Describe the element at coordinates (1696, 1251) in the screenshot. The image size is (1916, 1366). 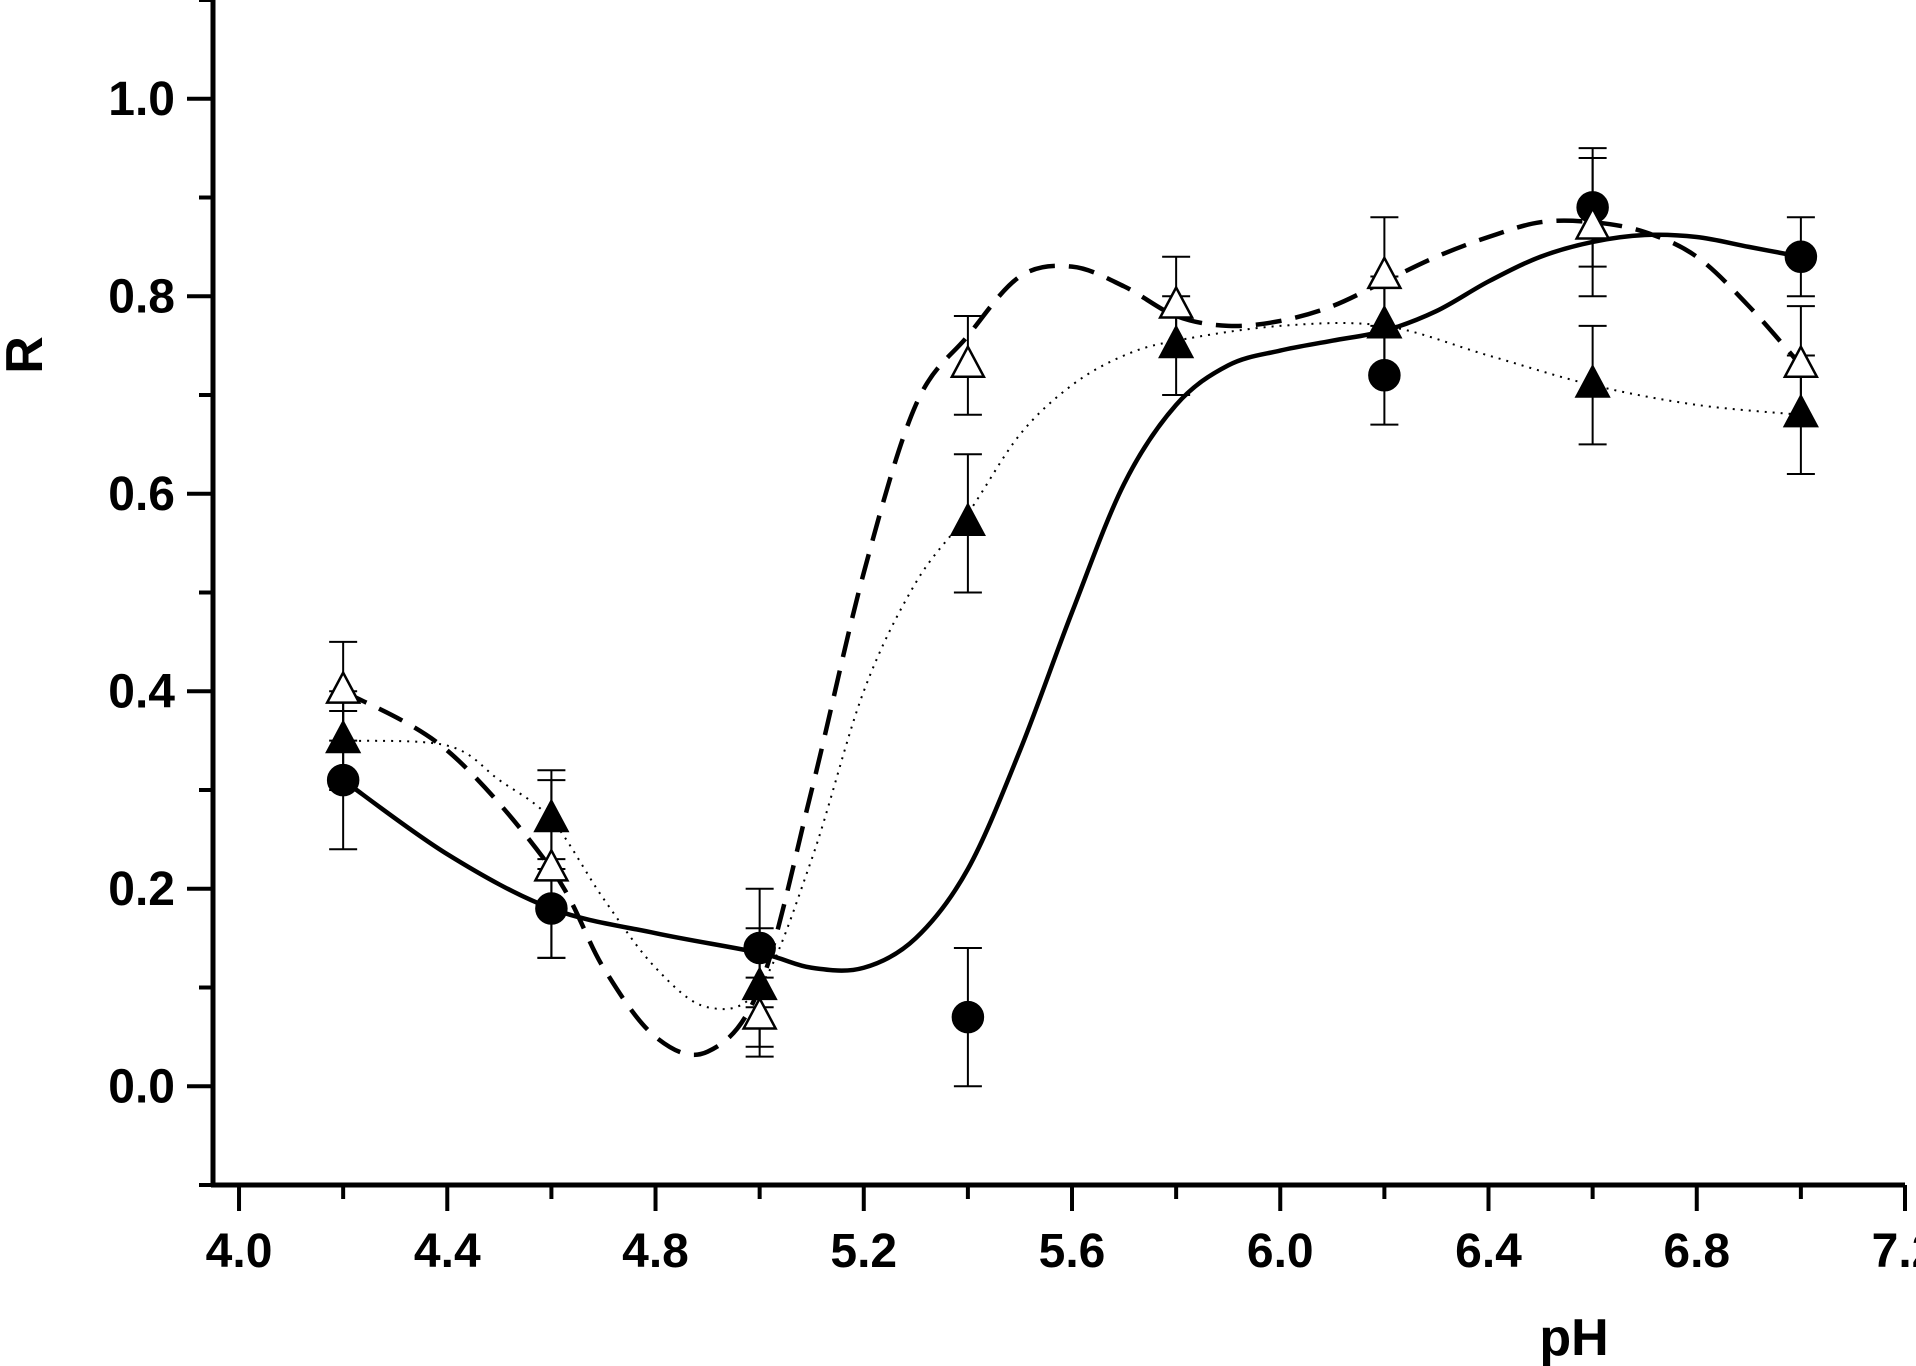
I see `x-tick-label: 6.8` at that location.